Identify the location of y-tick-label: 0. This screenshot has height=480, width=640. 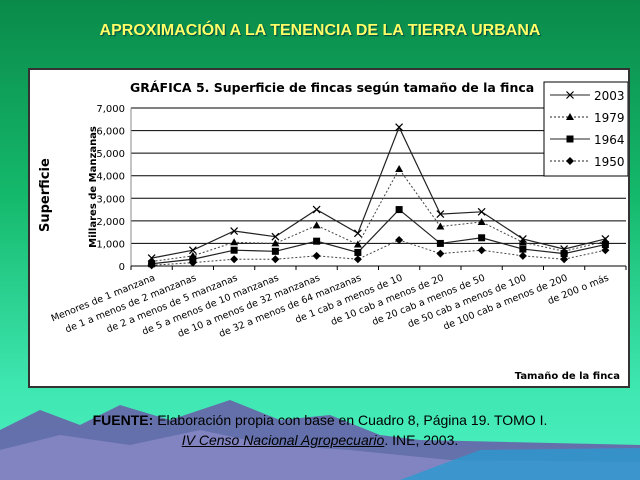
(122, 267).